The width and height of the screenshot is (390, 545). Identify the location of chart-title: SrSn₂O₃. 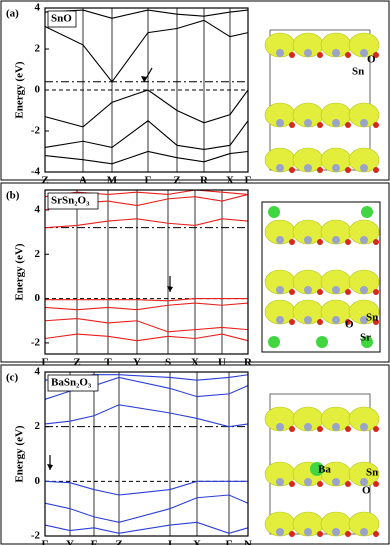
(70, 201).